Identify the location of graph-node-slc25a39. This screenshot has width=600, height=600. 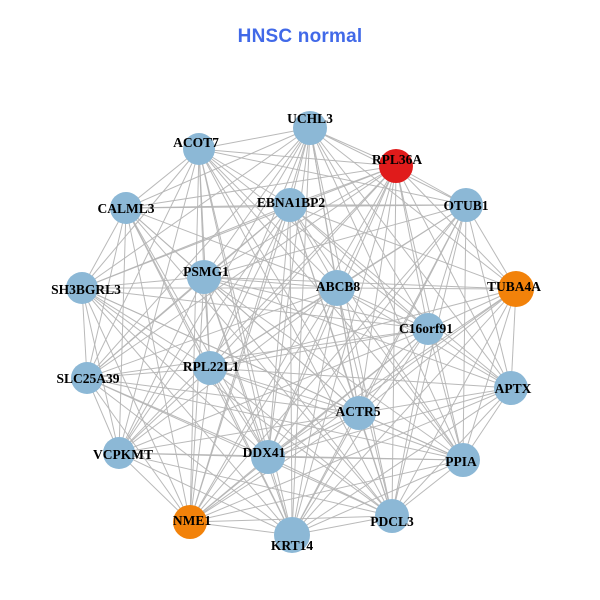
(87, 378).